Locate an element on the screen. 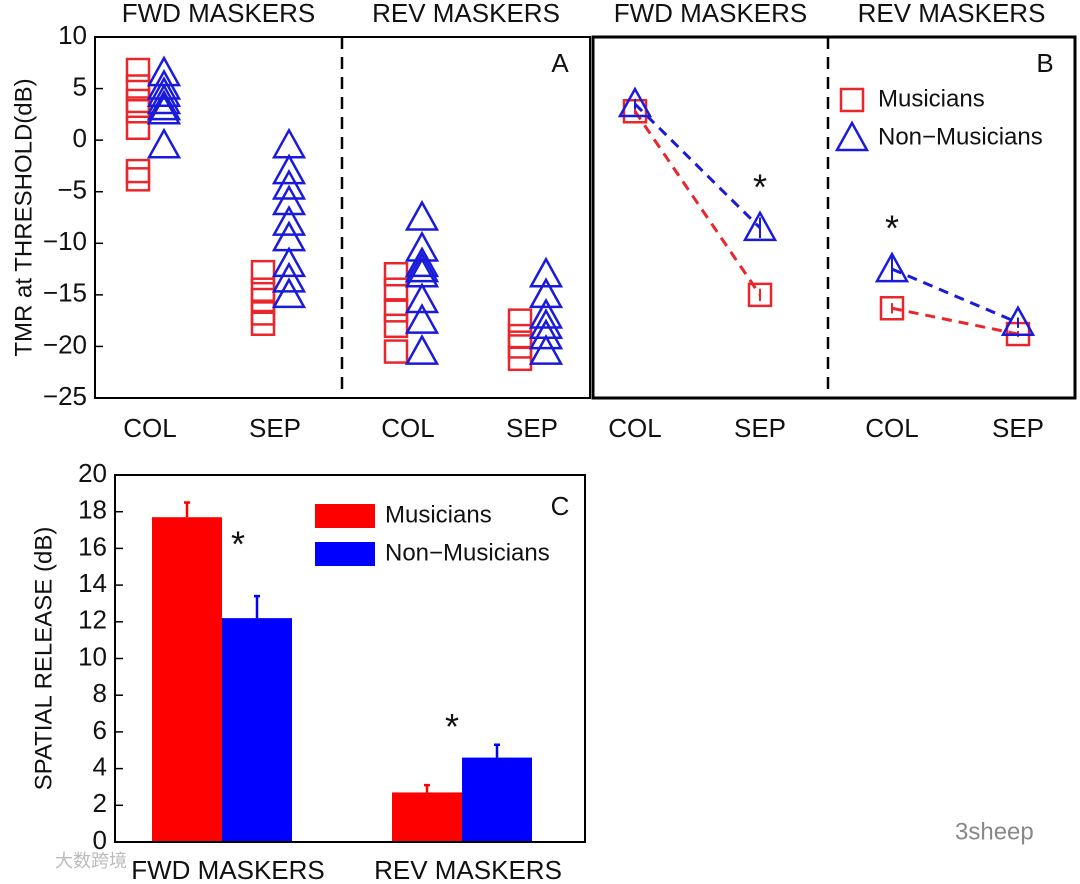 This screenshot has height=884, width=1080. watermark: 3sheep is located at coordinates (994, 831).